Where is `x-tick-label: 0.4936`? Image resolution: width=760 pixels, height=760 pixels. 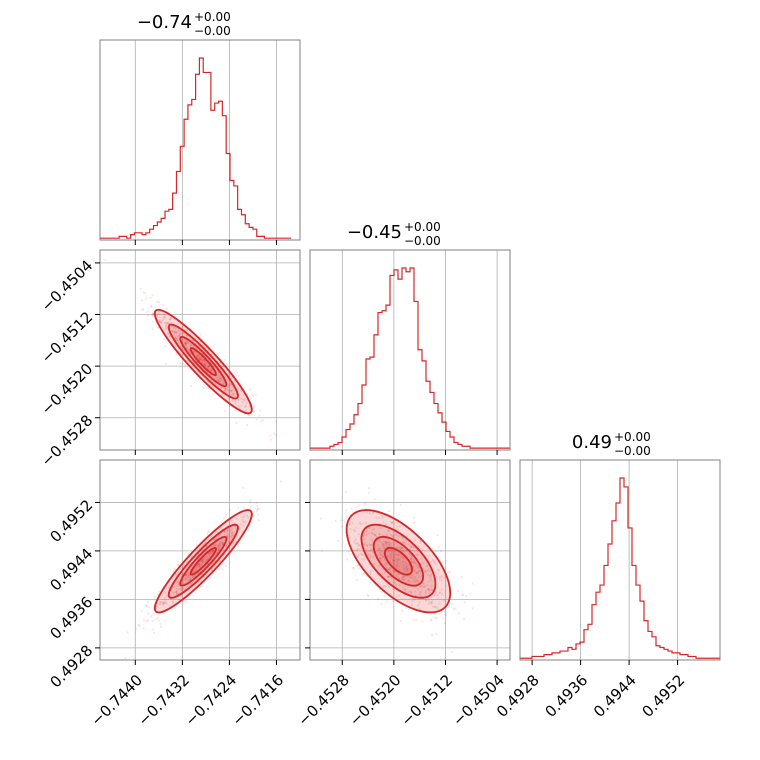 x-tick-label: 0.4936 is located at coordinates (567, 696).